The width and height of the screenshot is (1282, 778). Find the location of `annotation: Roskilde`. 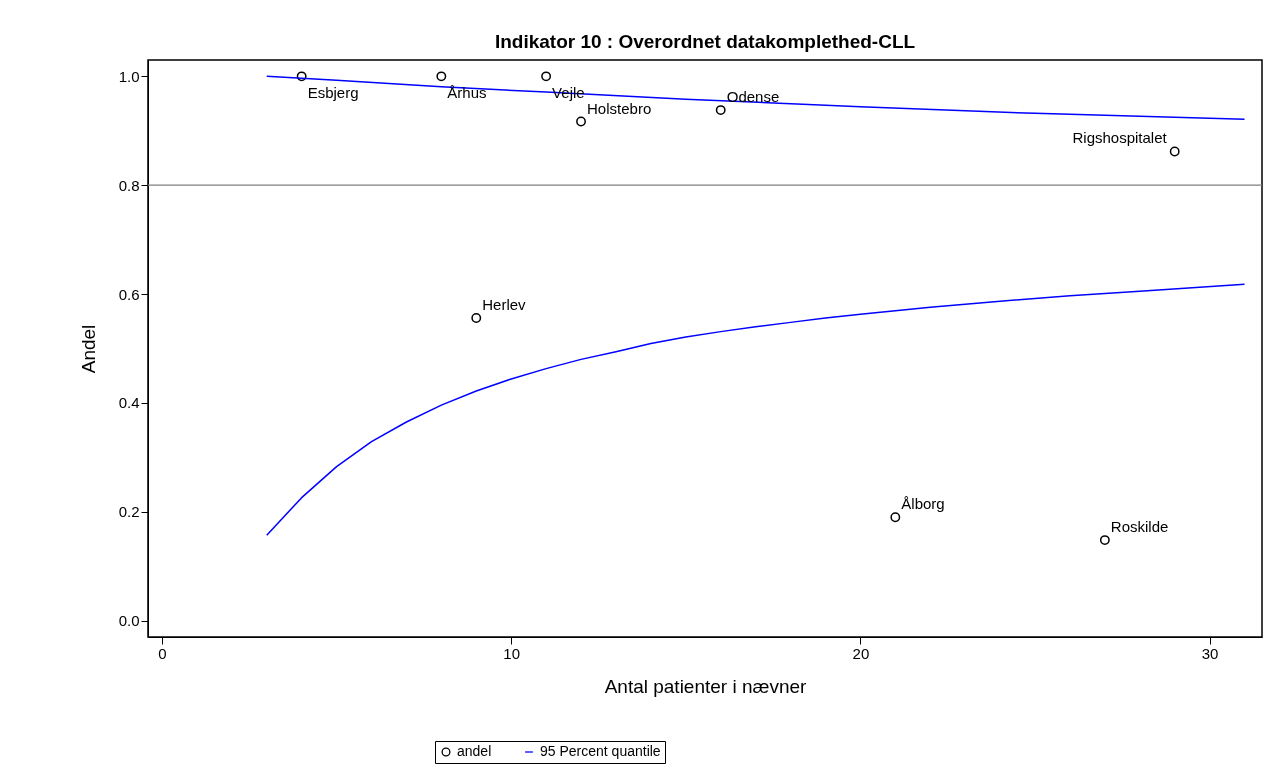

annotation: Roskilde is located at coordinates (1139, 527).